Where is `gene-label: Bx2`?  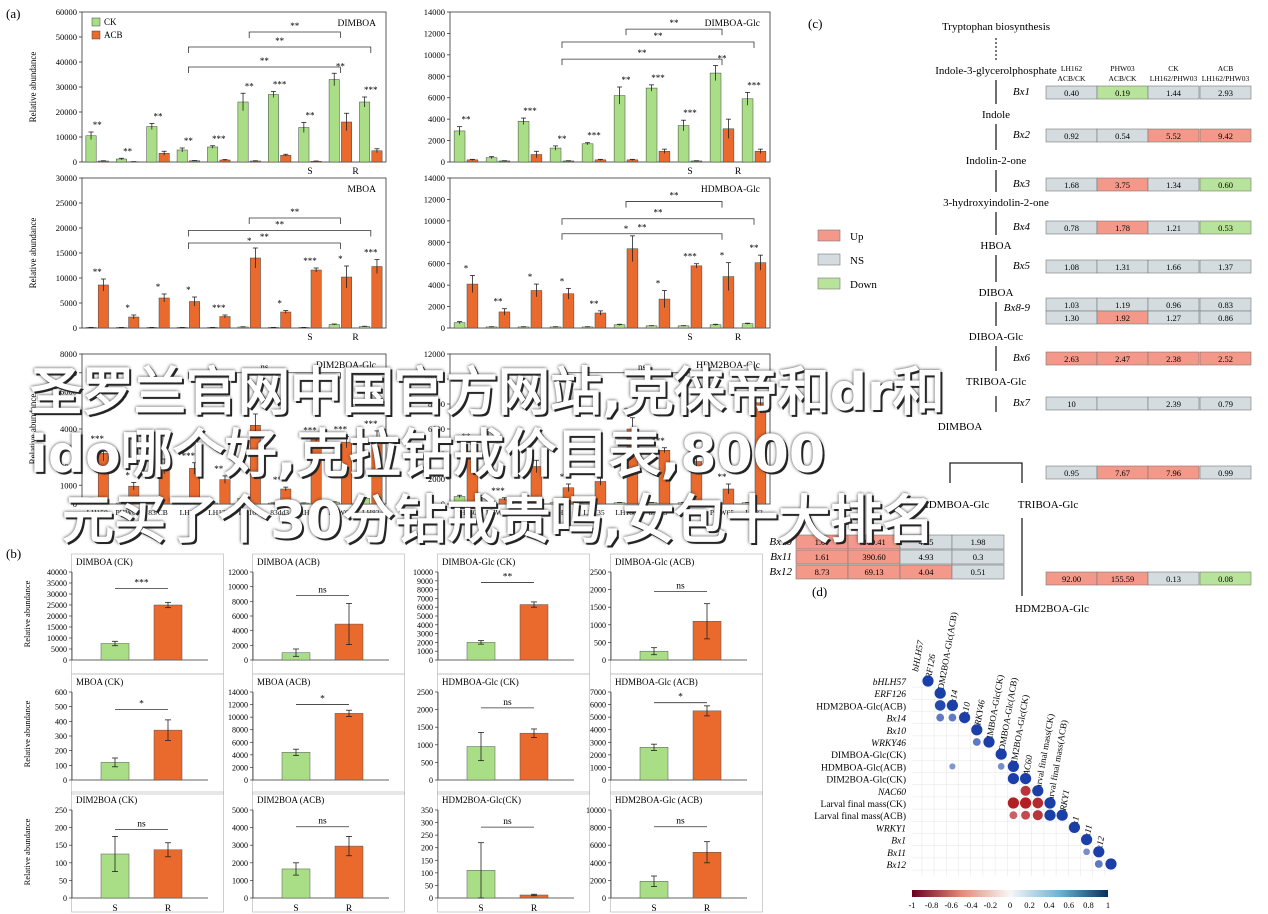
gene-label: Bx2 is located at coordinates (1022, 135).